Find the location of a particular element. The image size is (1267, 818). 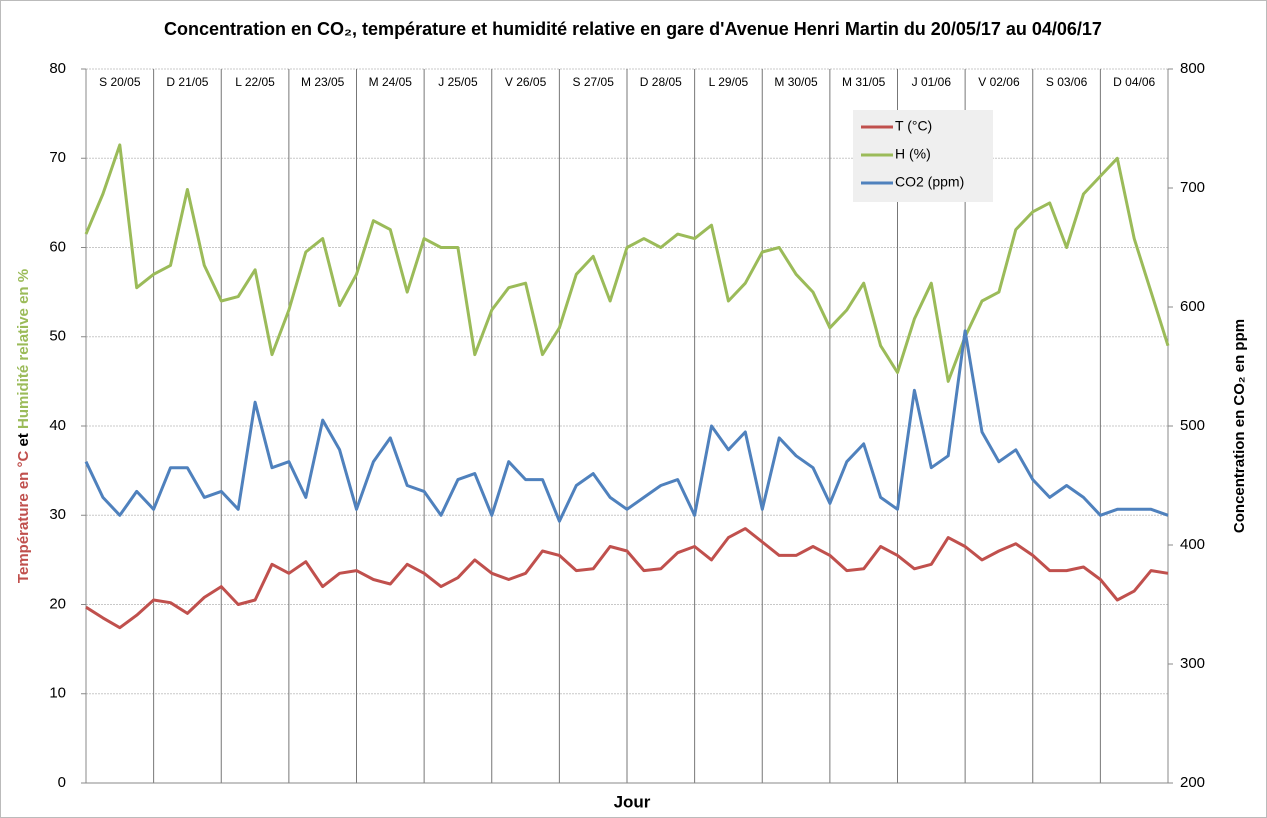

y-tick-label: 20 is located at coordinates (57, 603).